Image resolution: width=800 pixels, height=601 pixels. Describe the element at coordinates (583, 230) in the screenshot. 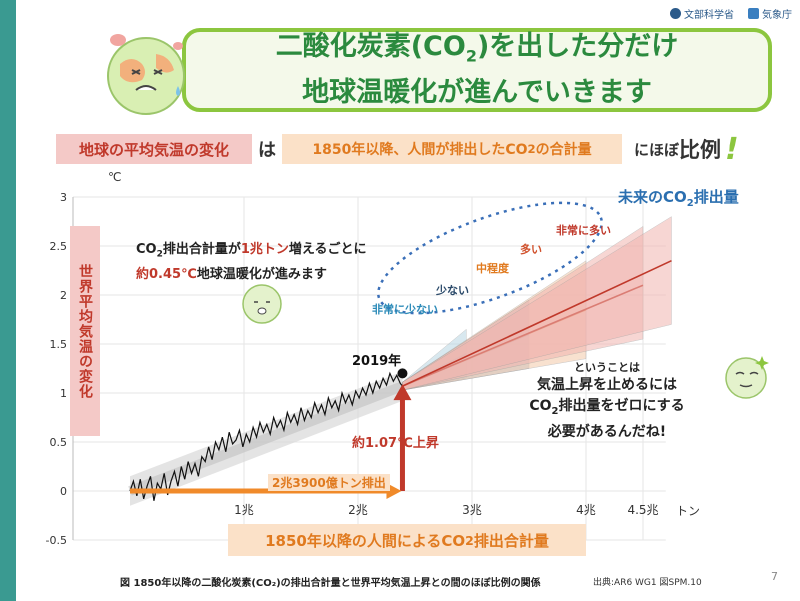

I see `scenario-label-very-high: 非常に多い` at that location.